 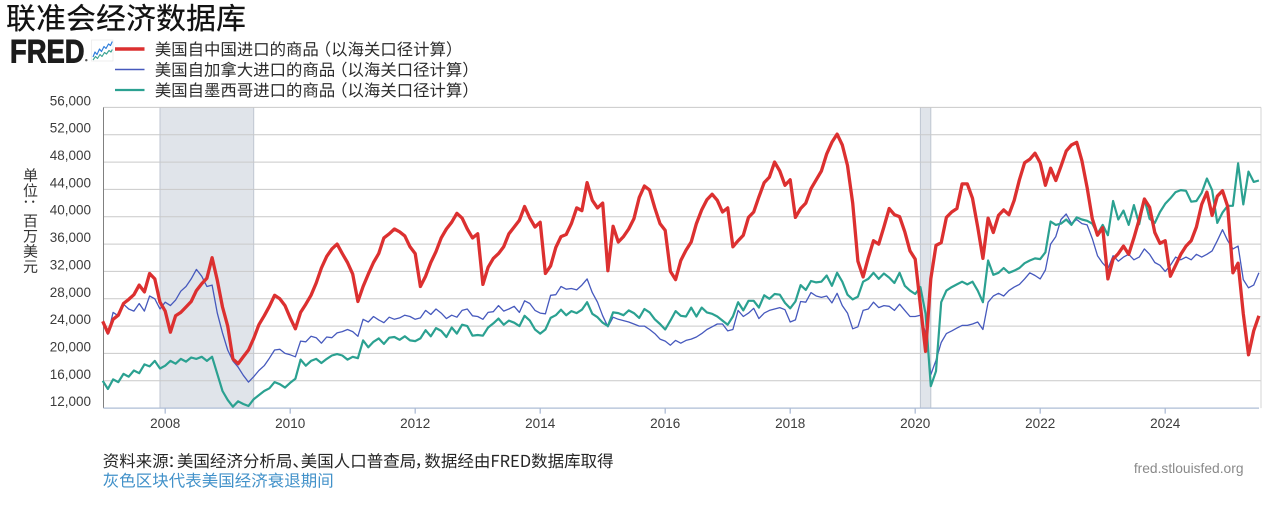 What do you see at coordinates (1189, 468) in the screenshot?
I see `svg-text: fred.stlouisfed.org` at bounding box center [1189, 468].